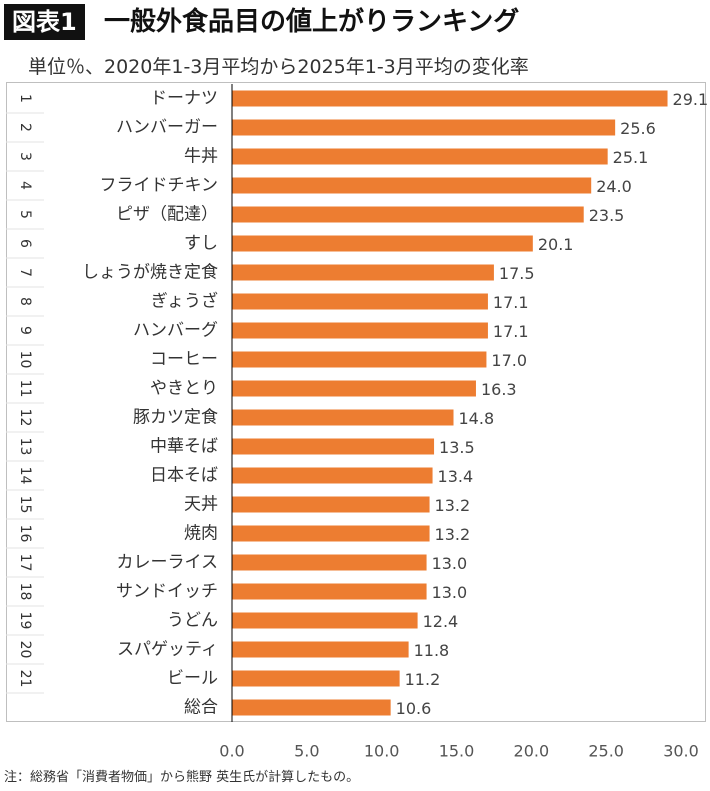 This screenshot has height=791, width=710. What do you see at coordinates (167, 215) in the screenshot?
I see `category-label: ピザ（配達）` at bounding box center [167, 215].